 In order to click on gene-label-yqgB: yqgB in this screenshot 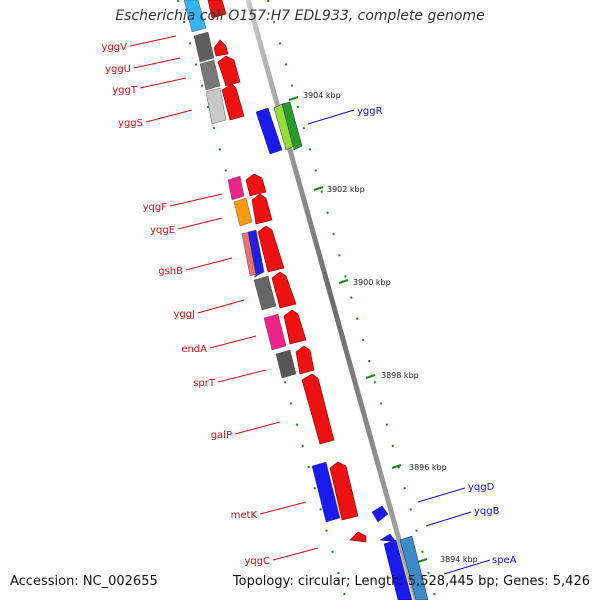, I will do `click(487, 511)`.